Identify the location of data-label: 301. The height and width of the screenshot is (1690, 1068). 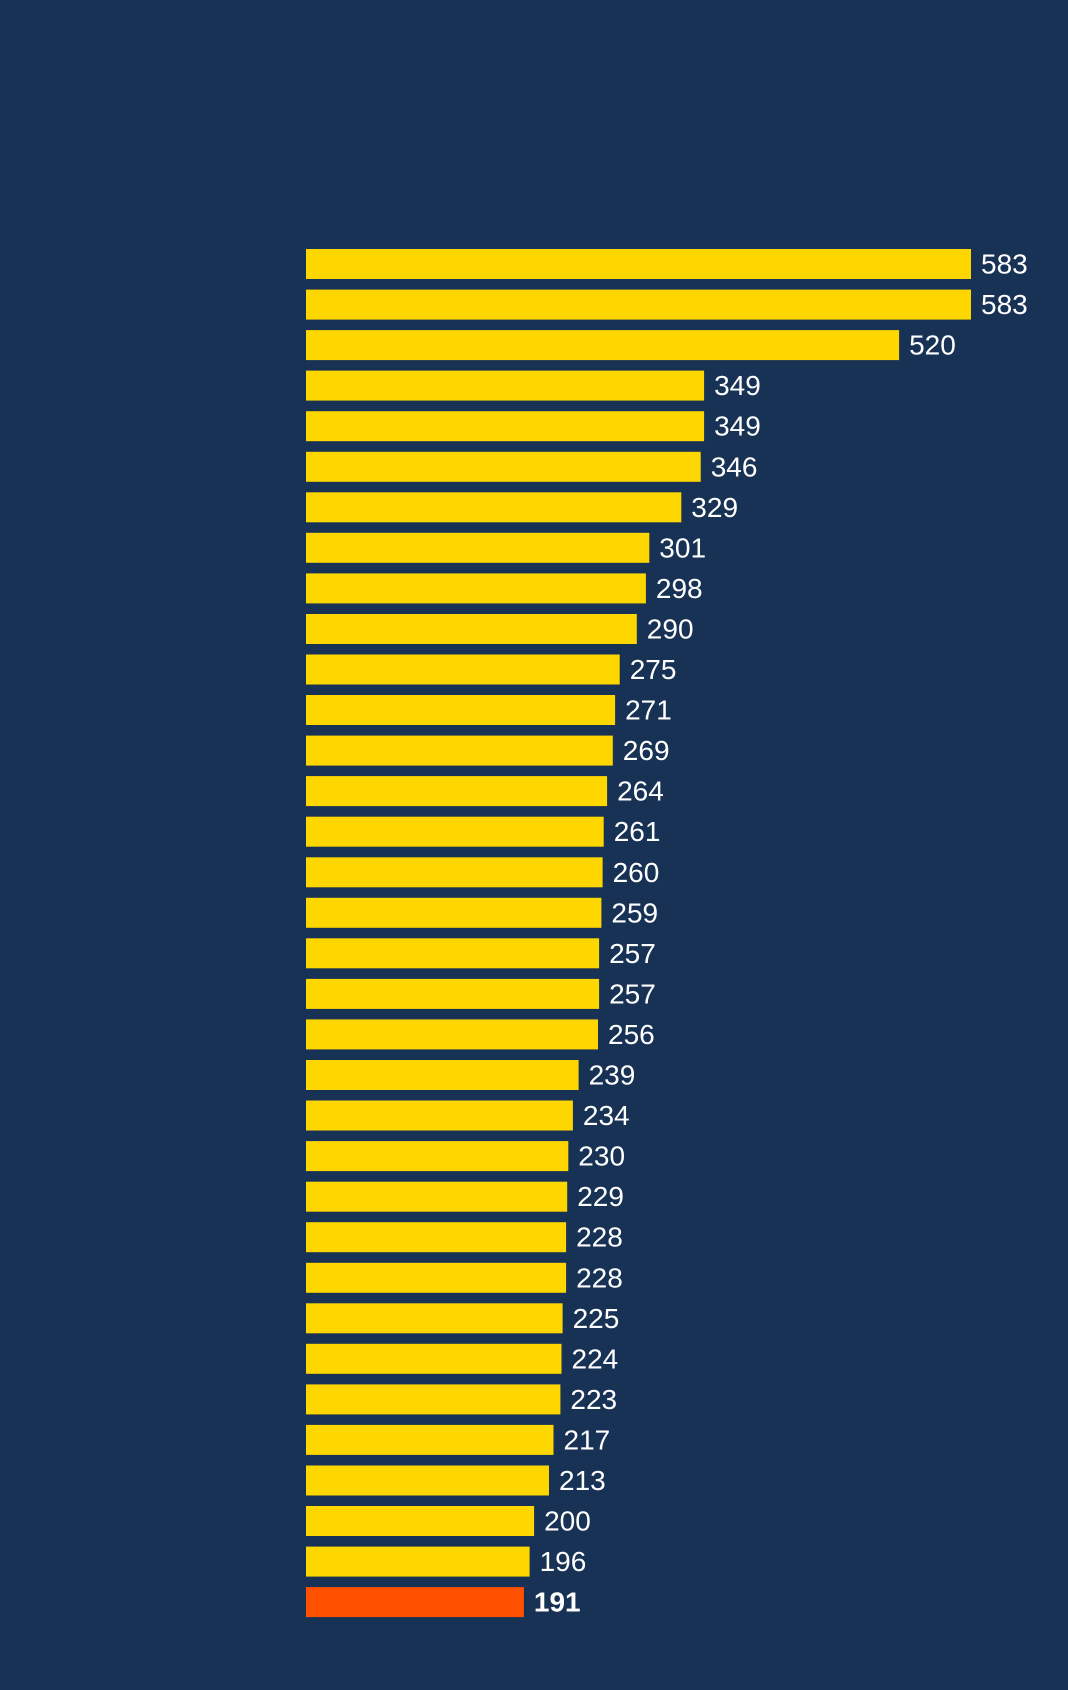
(682, 547).